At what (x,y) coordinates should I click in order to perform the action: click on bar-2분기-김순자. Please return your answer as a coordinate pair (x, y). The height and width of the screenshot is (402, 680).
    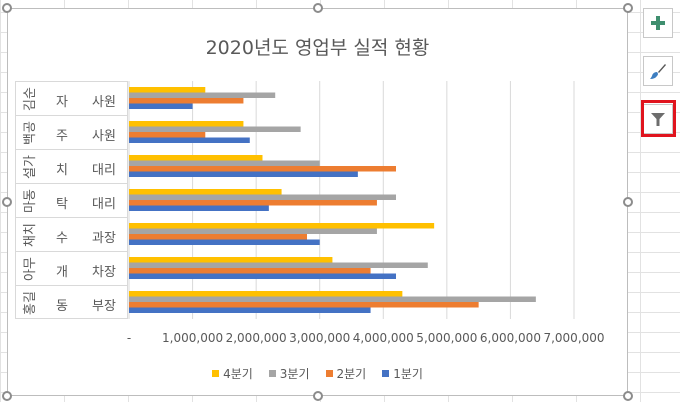
    Looking at the image, I should click on (186, 101).